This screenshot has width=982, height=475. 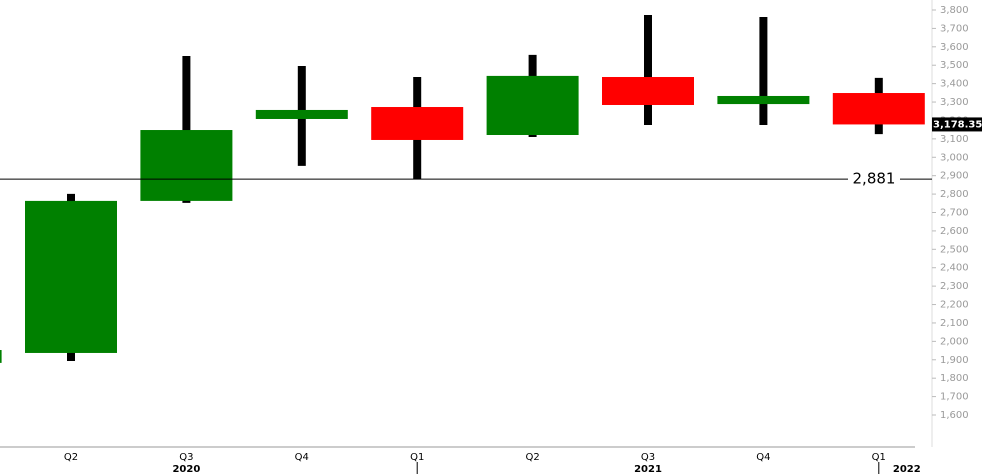 I want to click on y-tick-label: 2,000, so click(x=954, y=341).